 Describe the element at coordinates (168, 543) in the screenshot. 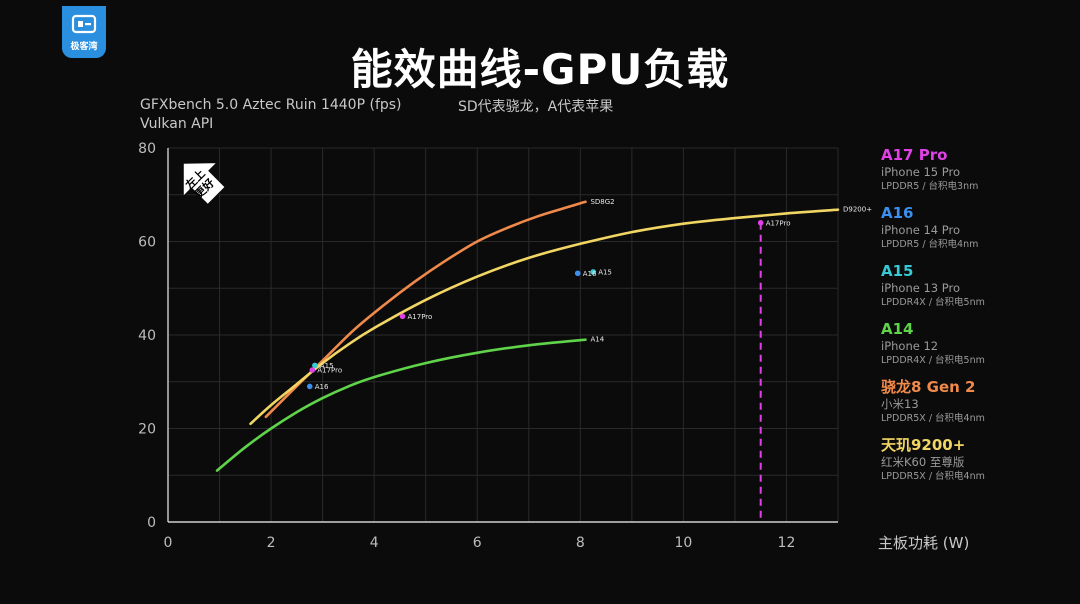

I see `x-tick-label: 0` at that location.